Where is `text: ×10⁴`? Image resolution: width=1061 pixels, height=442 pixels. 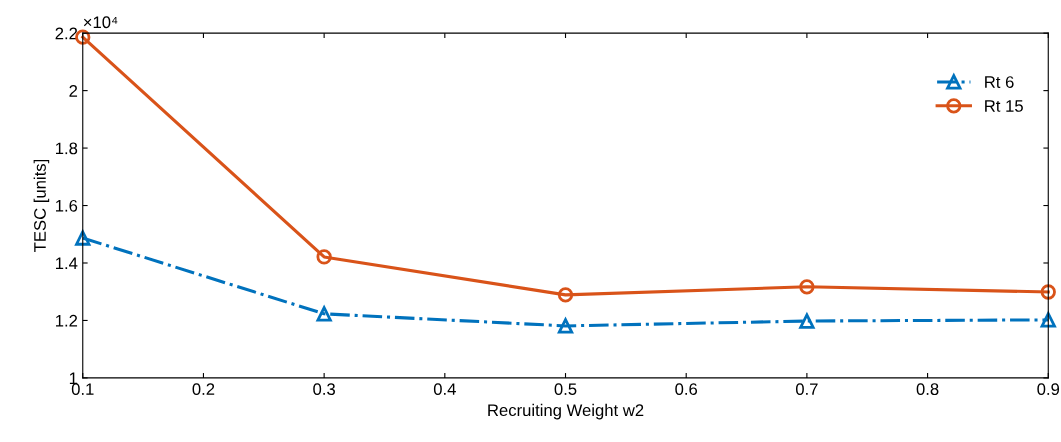
text: ×10⁴ is located at coordinates (100, 22).